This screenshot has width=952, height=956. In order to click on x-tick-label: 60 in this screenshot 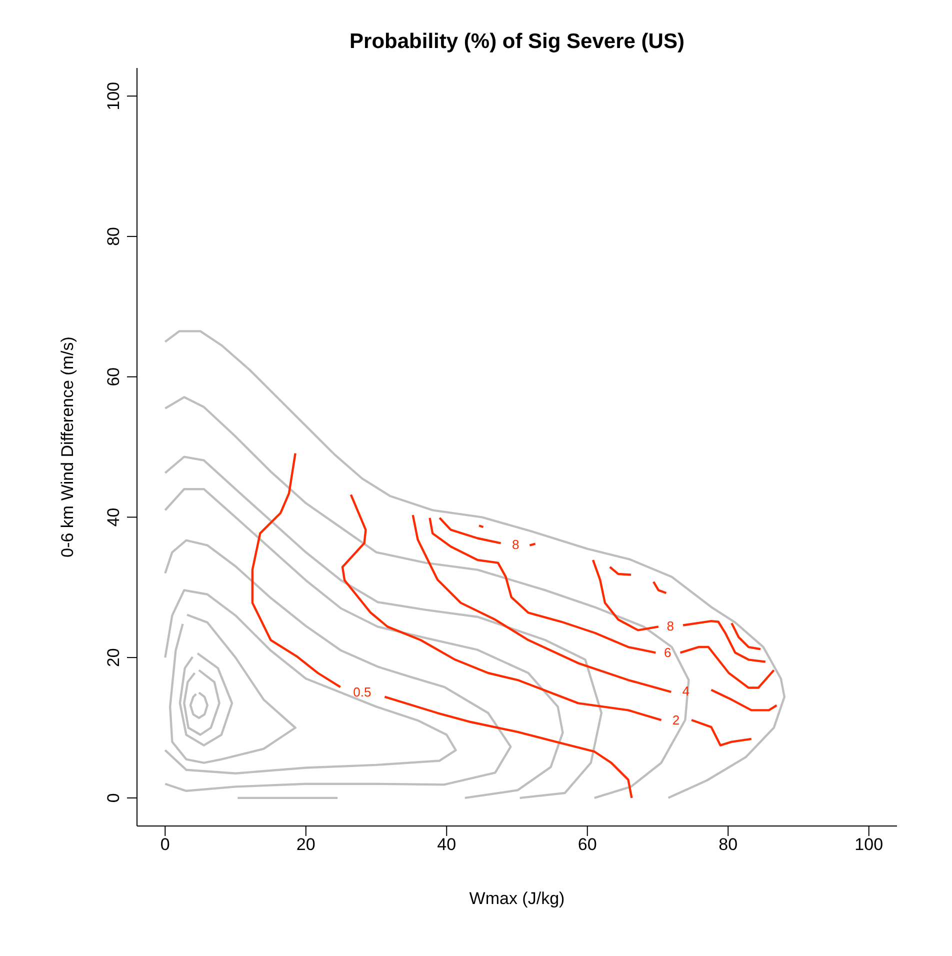, I will do `click(587, 844)`.